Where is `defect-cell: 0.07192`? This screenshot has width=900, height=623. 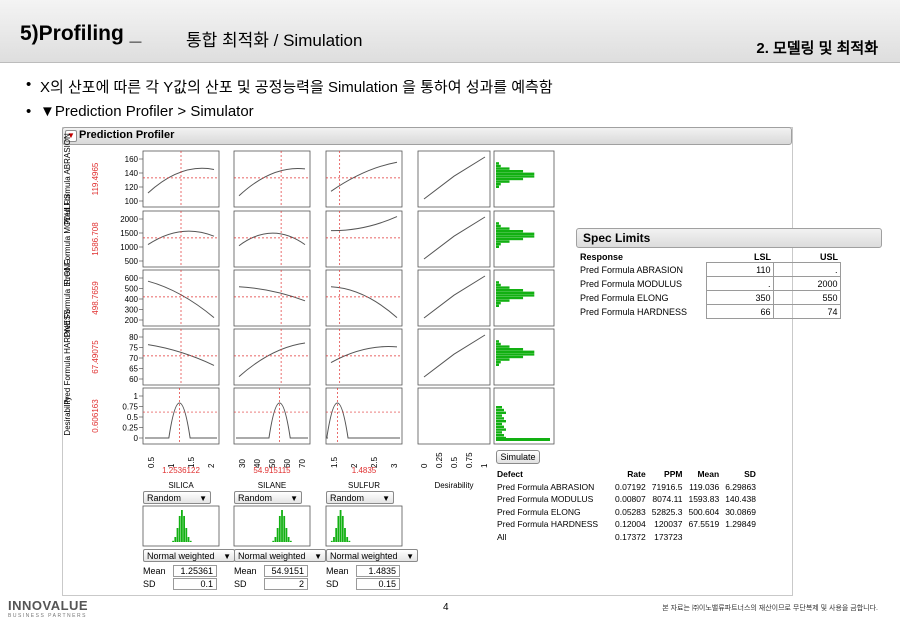
defect-cell: 0.07192 is located at coordinates (630, 486).